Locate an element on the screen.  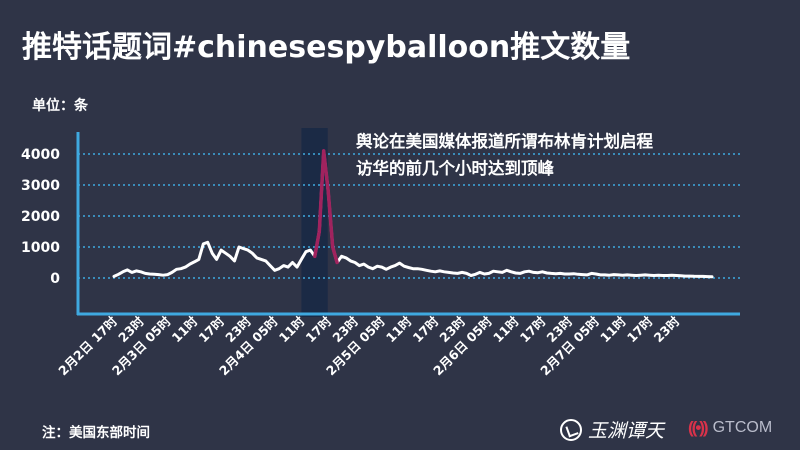
gtcom-logo: ((•)) GTCOM is located at coordinates (730, 428).